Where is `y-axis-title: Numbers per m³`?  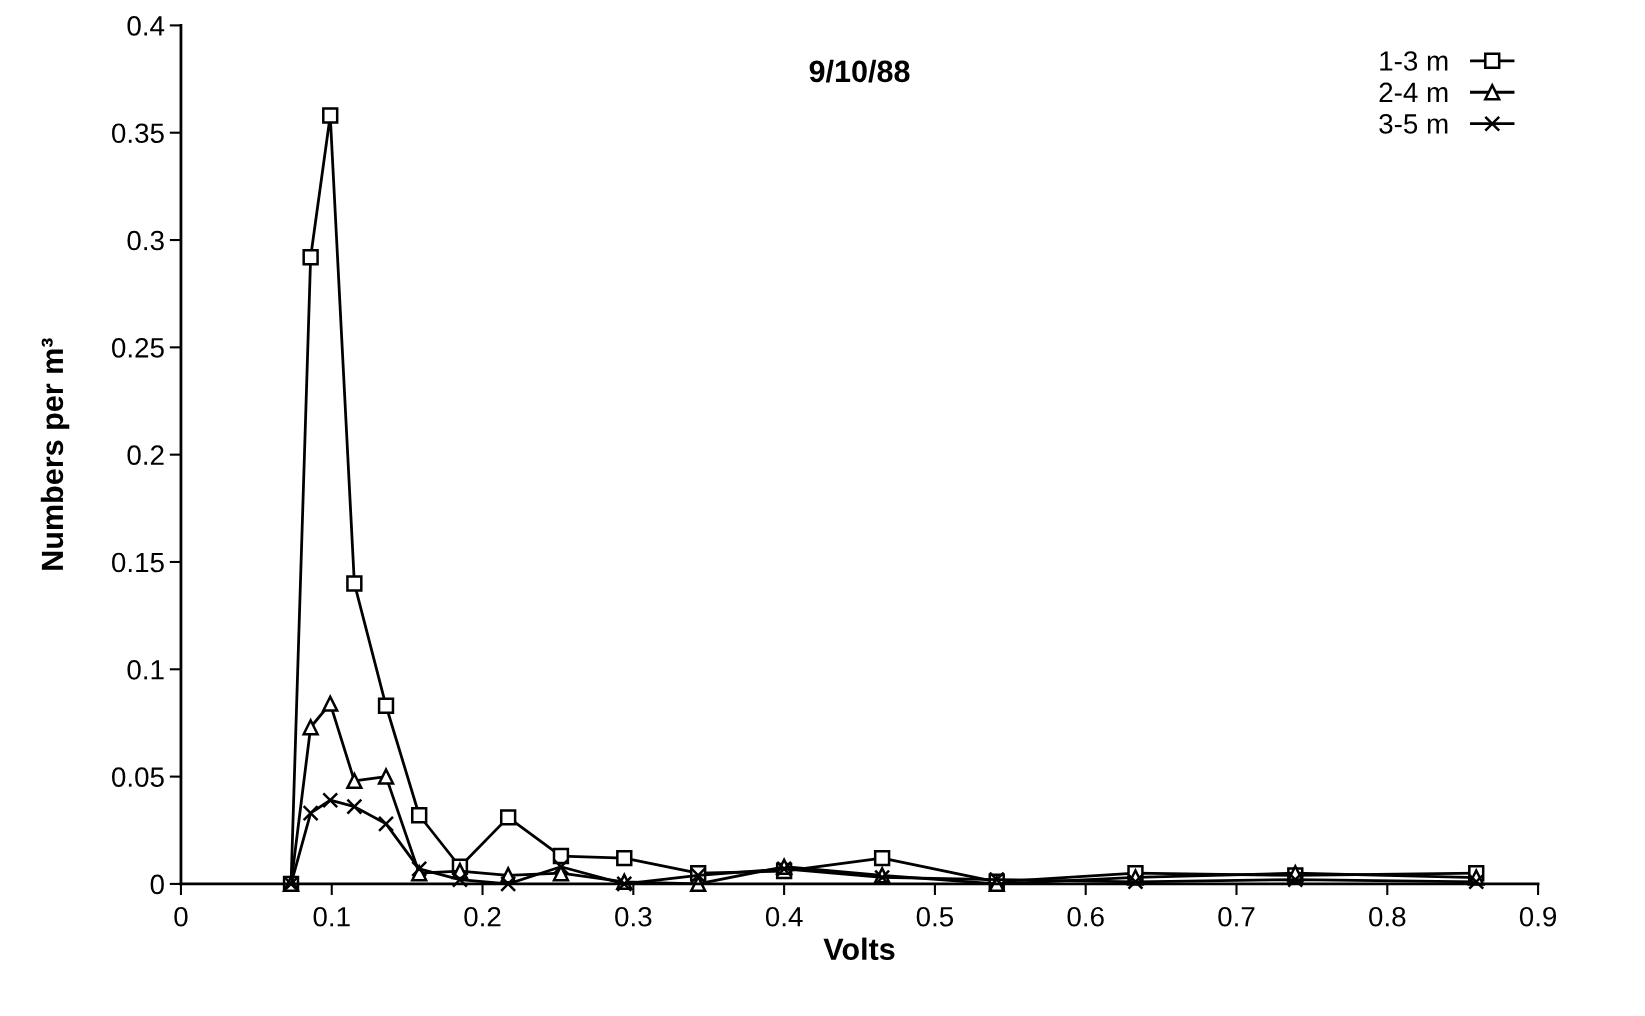 y-axis-title: Numbers per m³ is located at coordinates (55, 454).